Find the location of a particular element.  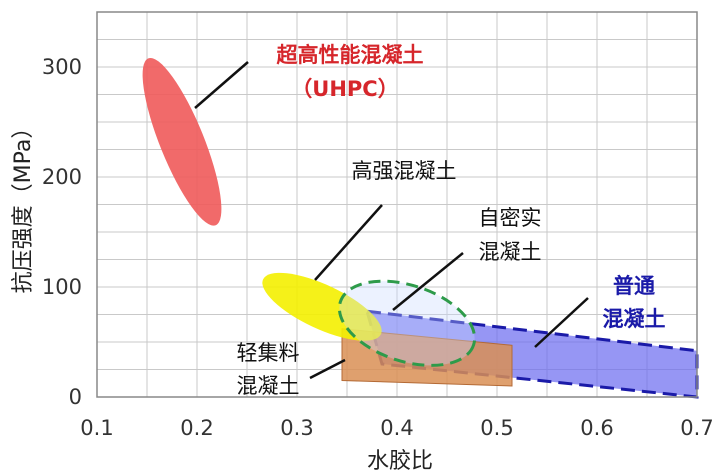

x-tick-label: 0.3 is located at coordinates (296, 428).